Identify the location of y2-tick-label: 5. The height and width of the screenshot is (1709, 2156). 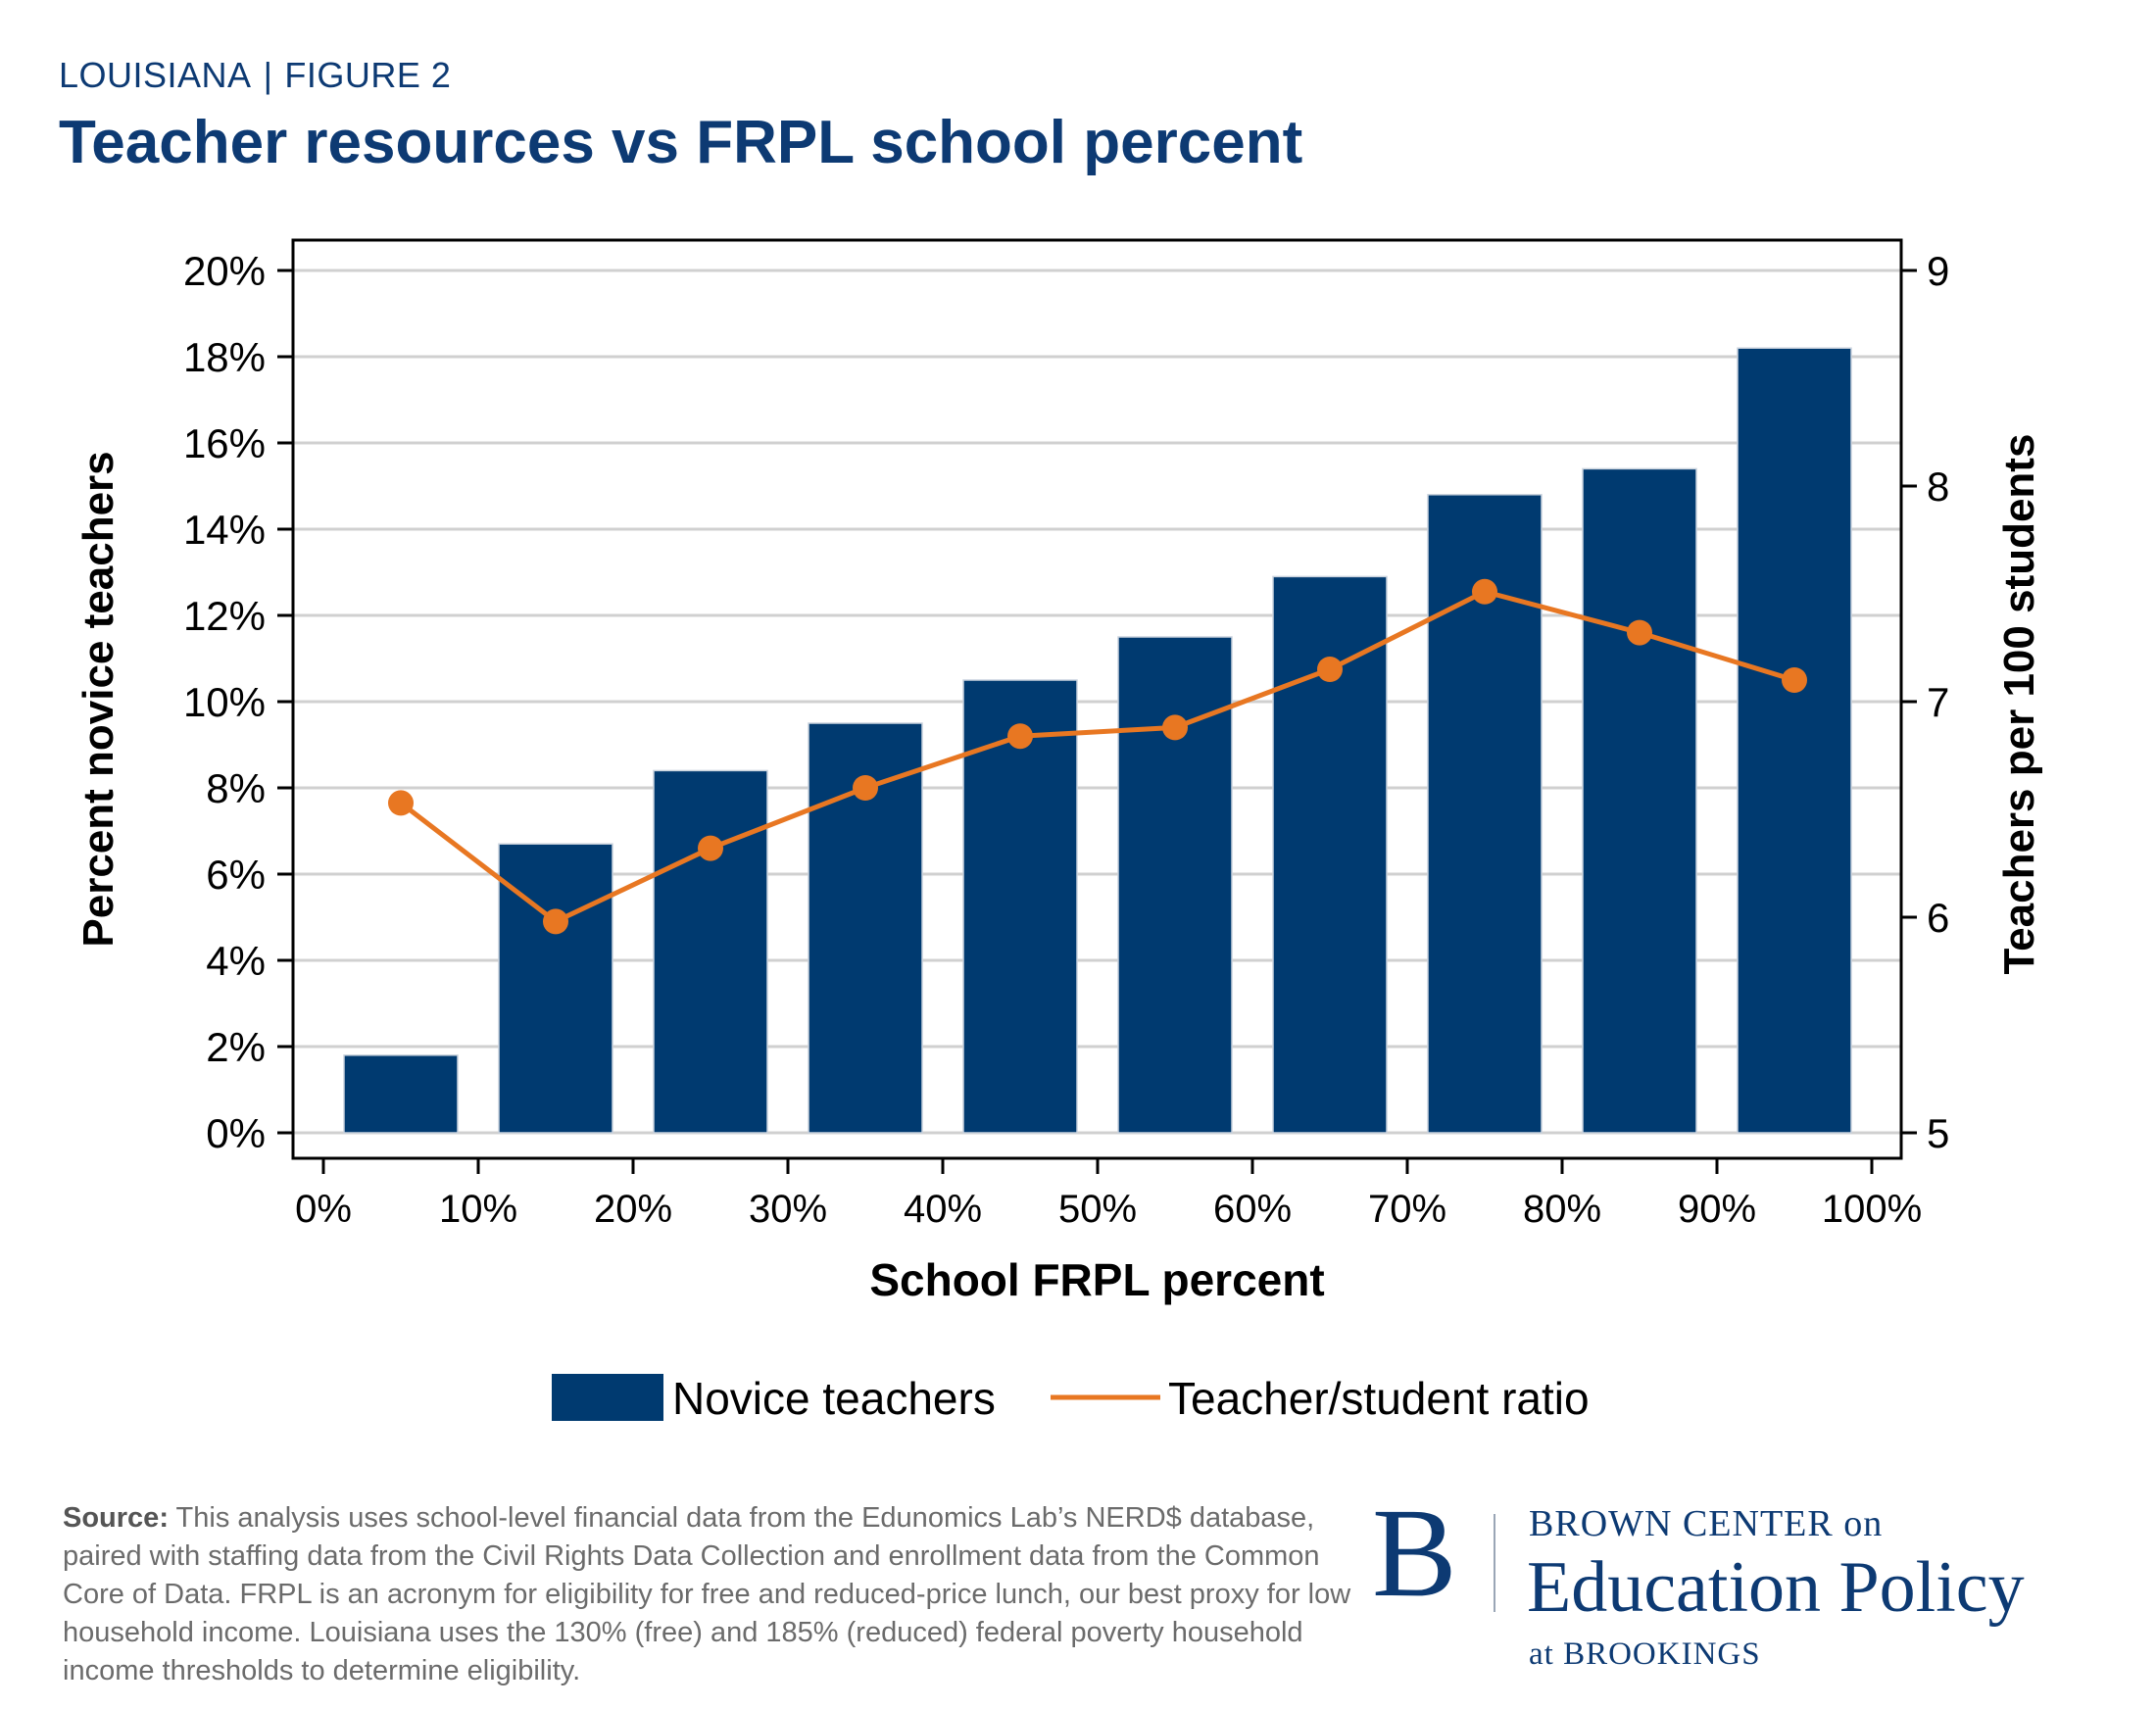
(1938, 1133).